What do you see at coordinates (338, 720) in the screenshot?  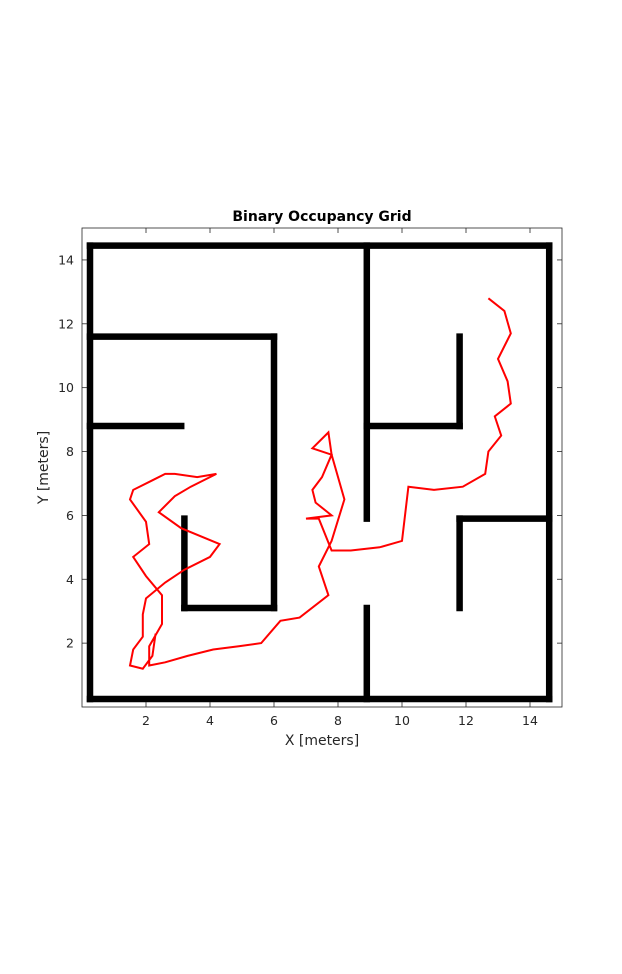 I see `x-tick-label: 8` at bounding box center [338, 720].